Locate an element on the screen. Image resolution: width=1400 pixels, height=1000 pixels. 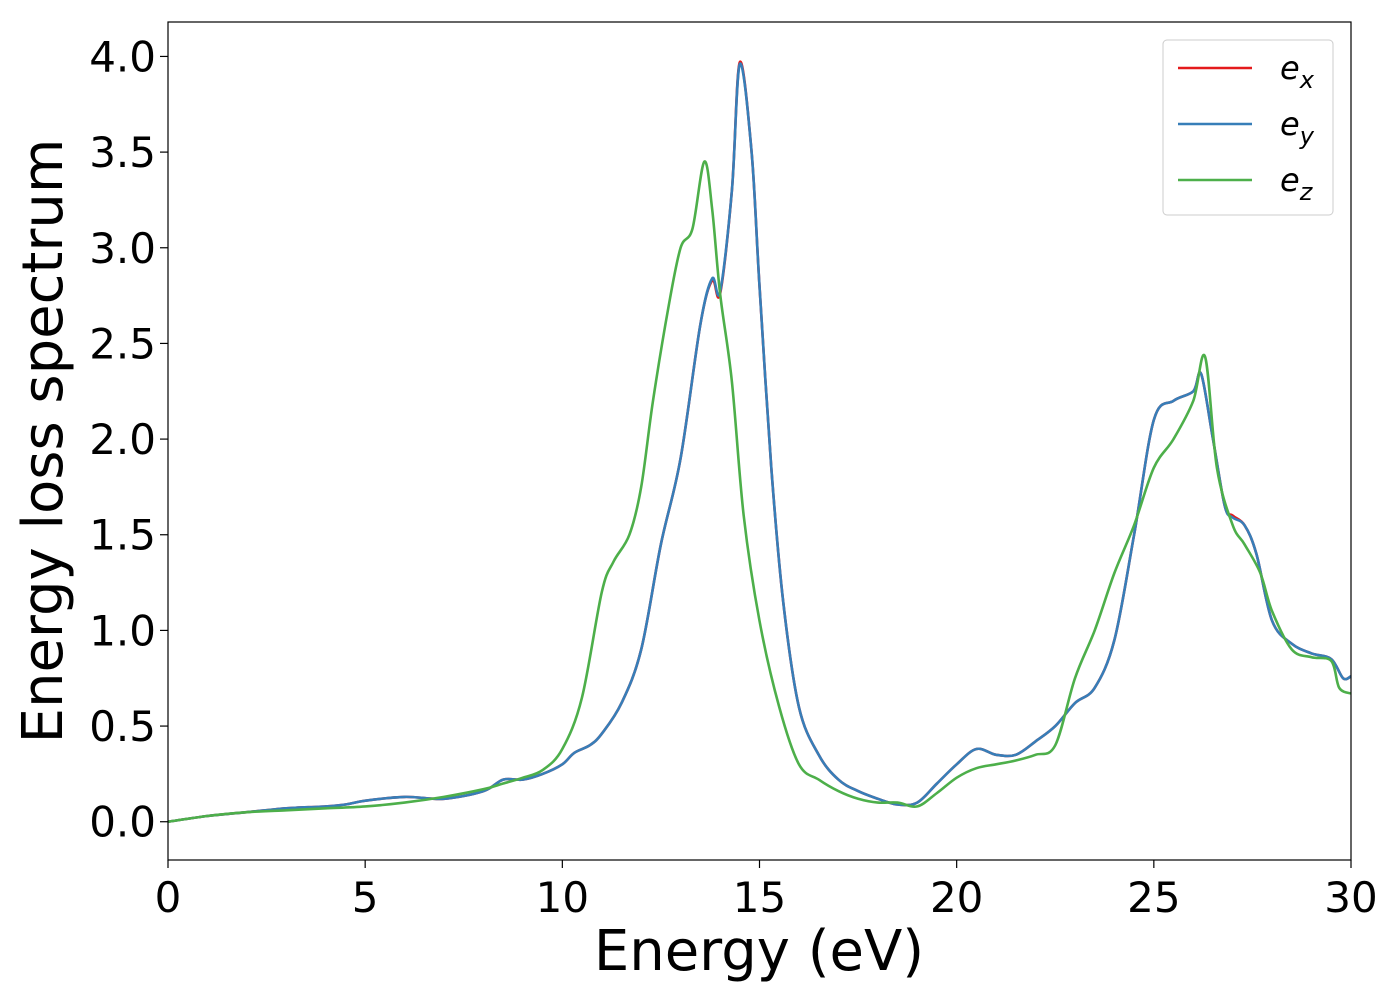
y-tick-label: 1.0 is located at coordinates (122, 630).